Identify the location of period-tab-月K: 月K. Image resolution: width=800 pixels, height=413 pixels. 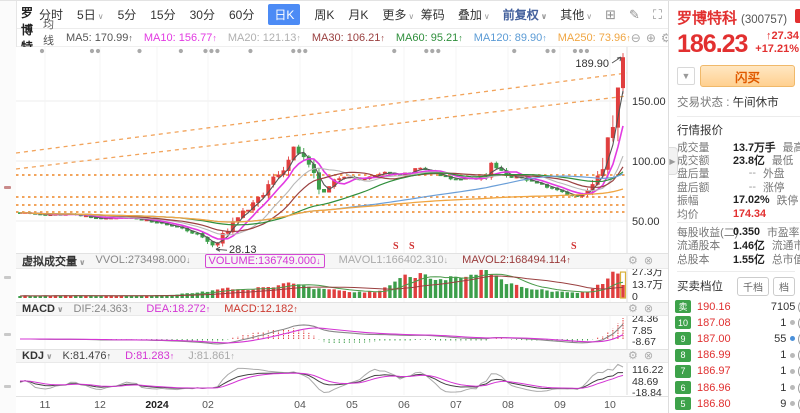
(358, 15).